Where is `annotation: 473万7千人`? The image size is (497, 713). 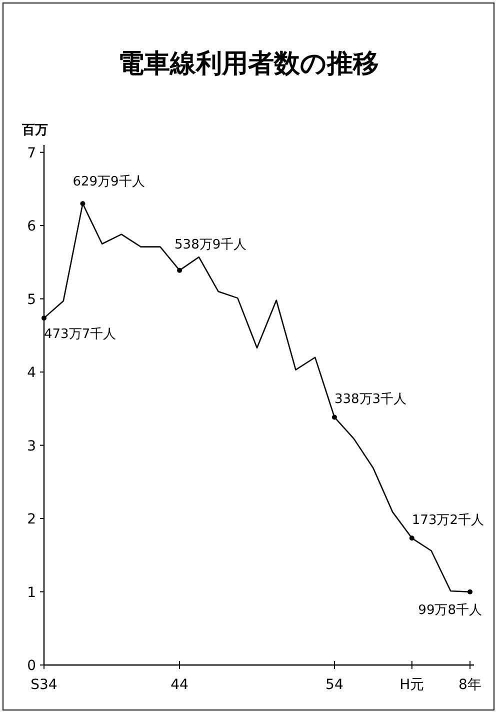
annotation: 473万7千人 is located at coordinates (80, 334).